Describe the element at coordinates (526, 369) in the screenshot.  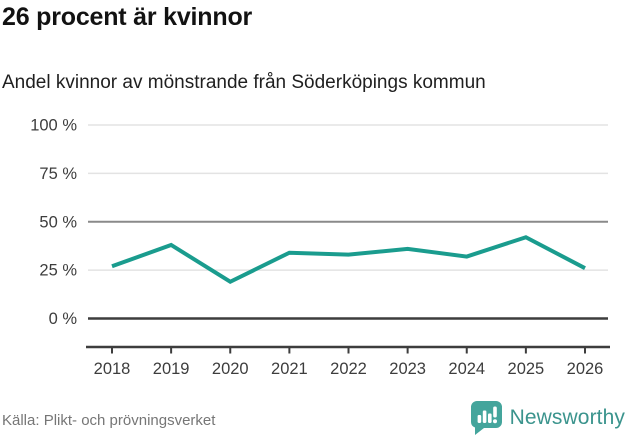
I see `x-tick-label: 2025` at that location.